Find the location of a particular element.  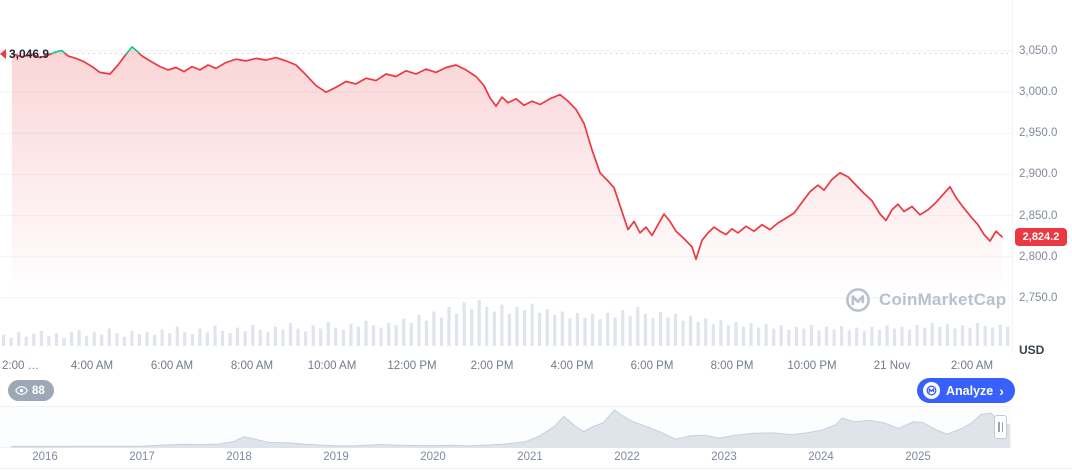

year-tick-label: 2025 is located at coordinates (918, 457).